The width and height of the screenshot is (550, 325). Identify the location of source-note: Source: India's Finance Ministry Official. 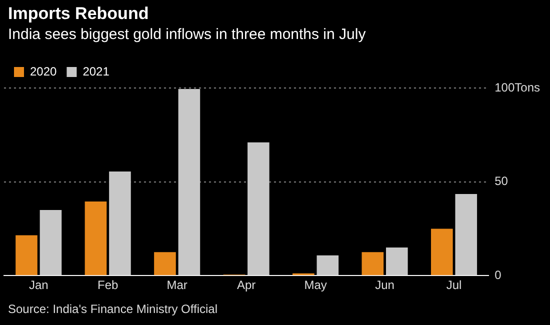
(113, 309).